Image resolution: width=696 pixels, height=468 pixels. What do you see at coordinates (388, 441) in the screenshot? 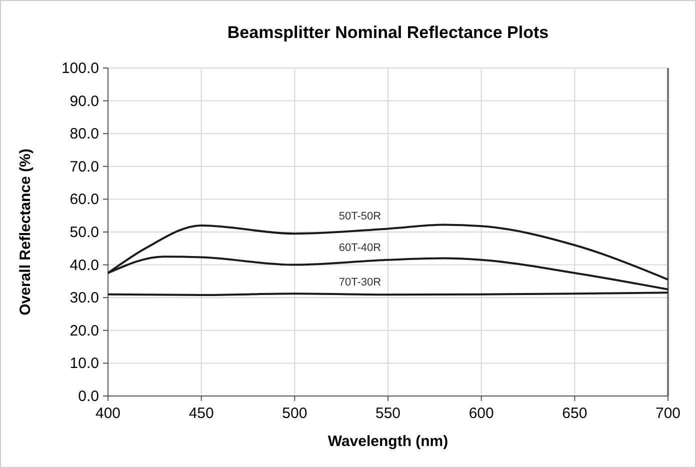
I see `x-axis-title: Wavelength (nm)` at bounding box center [388, 441].